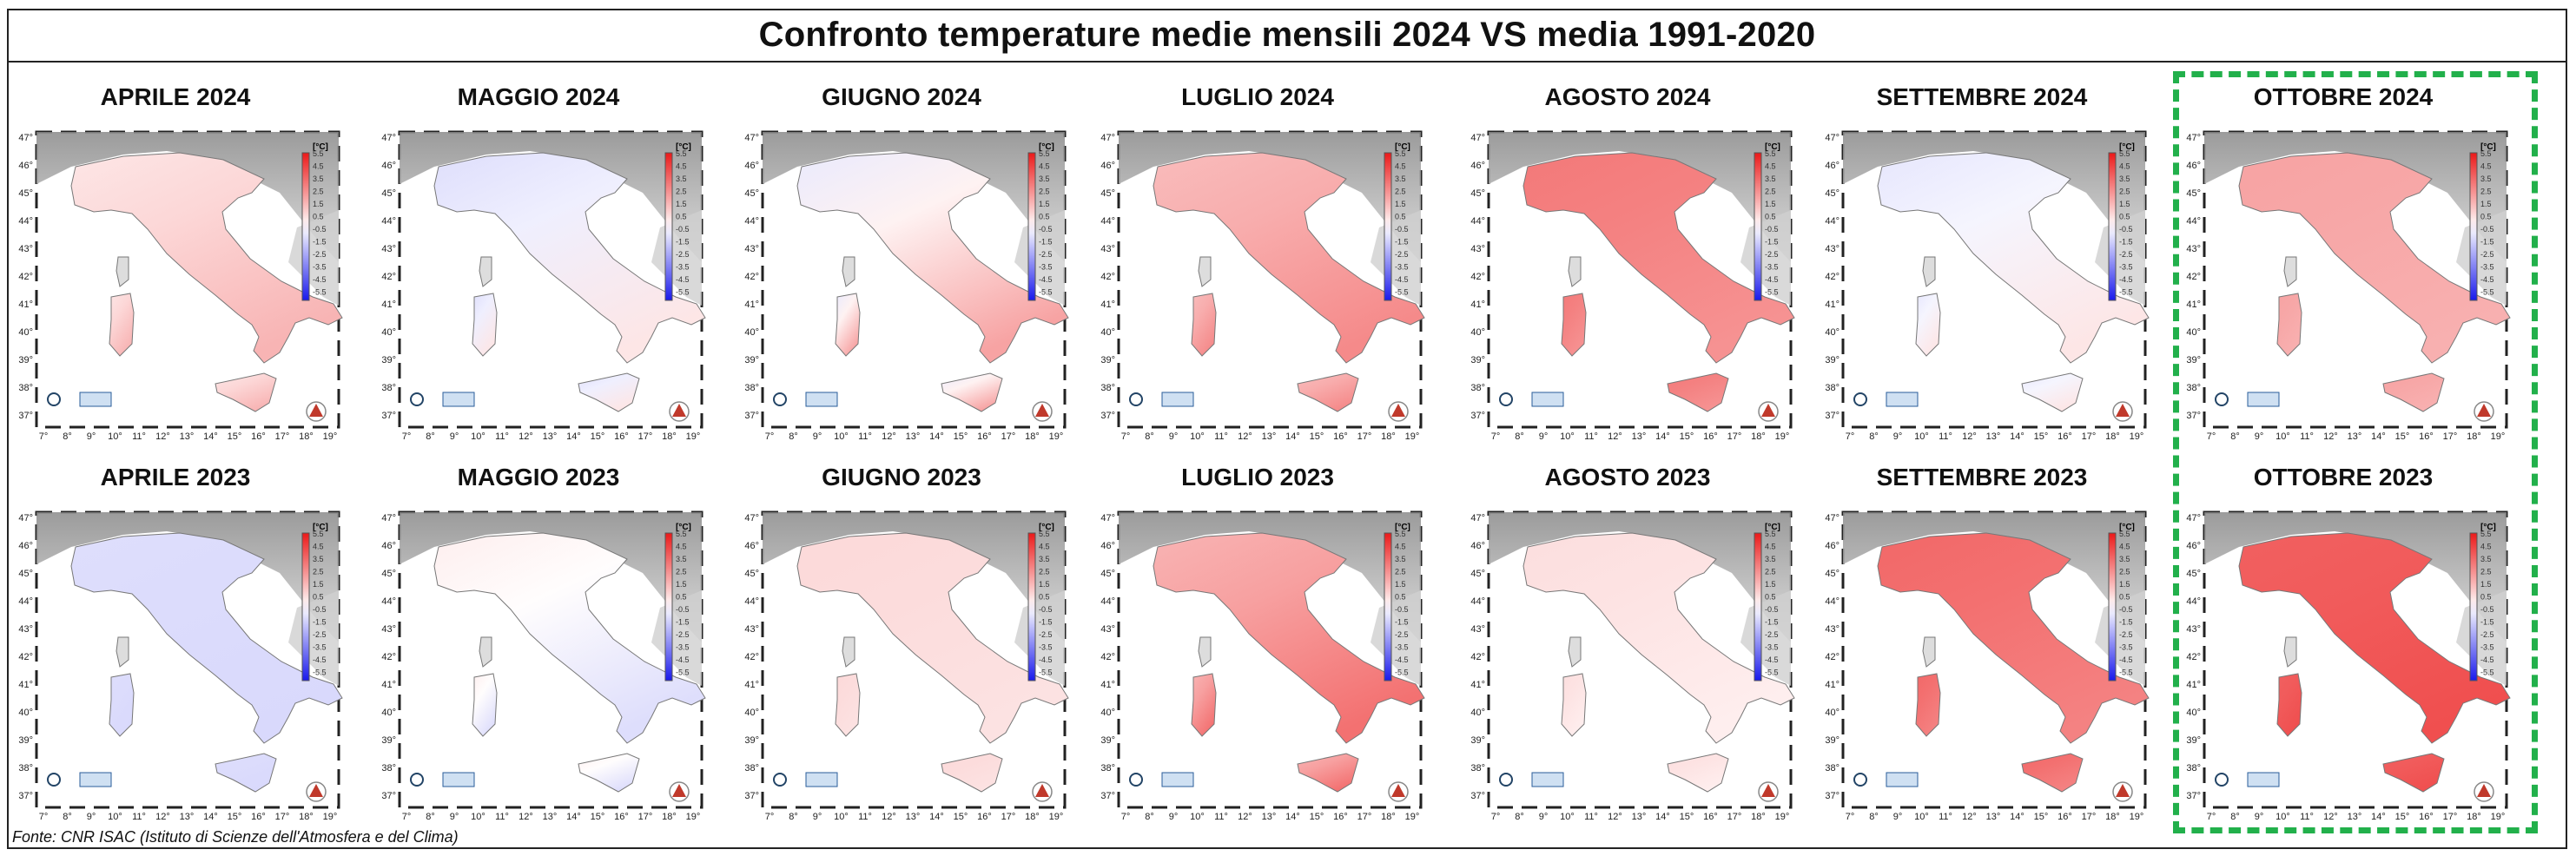 The height and width of the screenshot is (856, 2576). I want to click on colorbar-tick: -2.5, so click(1772, 255).